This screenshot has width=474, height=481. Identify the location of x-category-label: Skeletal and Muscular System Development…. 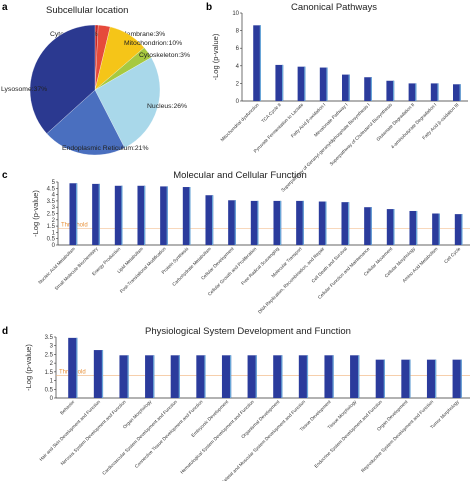
(262, 440).